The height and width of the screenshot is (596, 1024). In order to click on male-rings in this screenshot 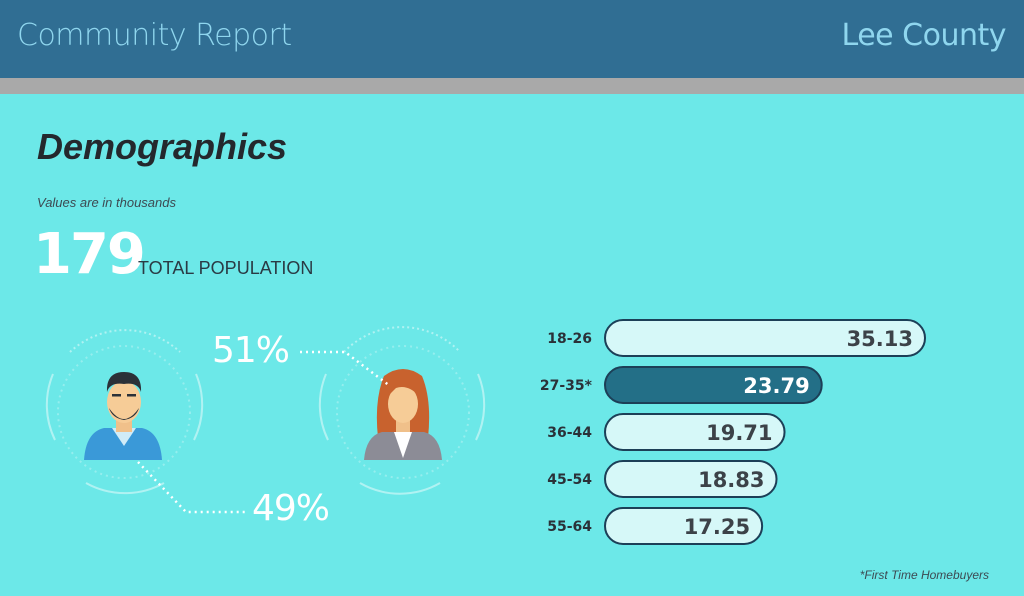, I will do `click(124, 412)`.